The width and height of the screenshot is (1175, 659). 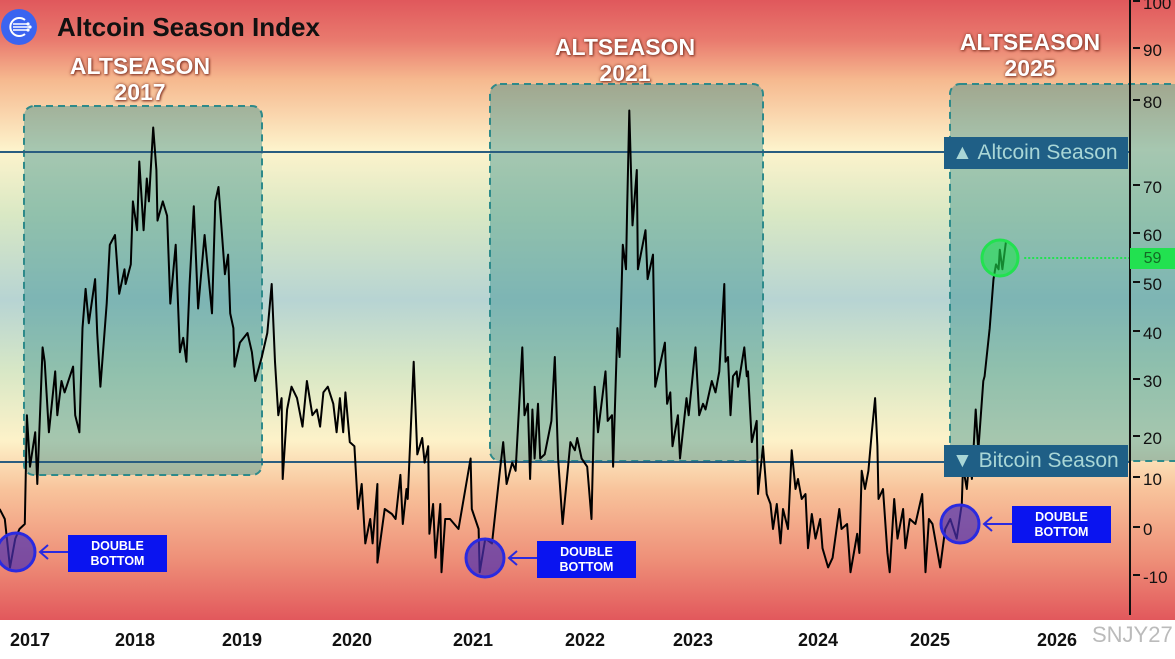 I want to click on y-tick-label: 70, so click(x=1152, y=187).